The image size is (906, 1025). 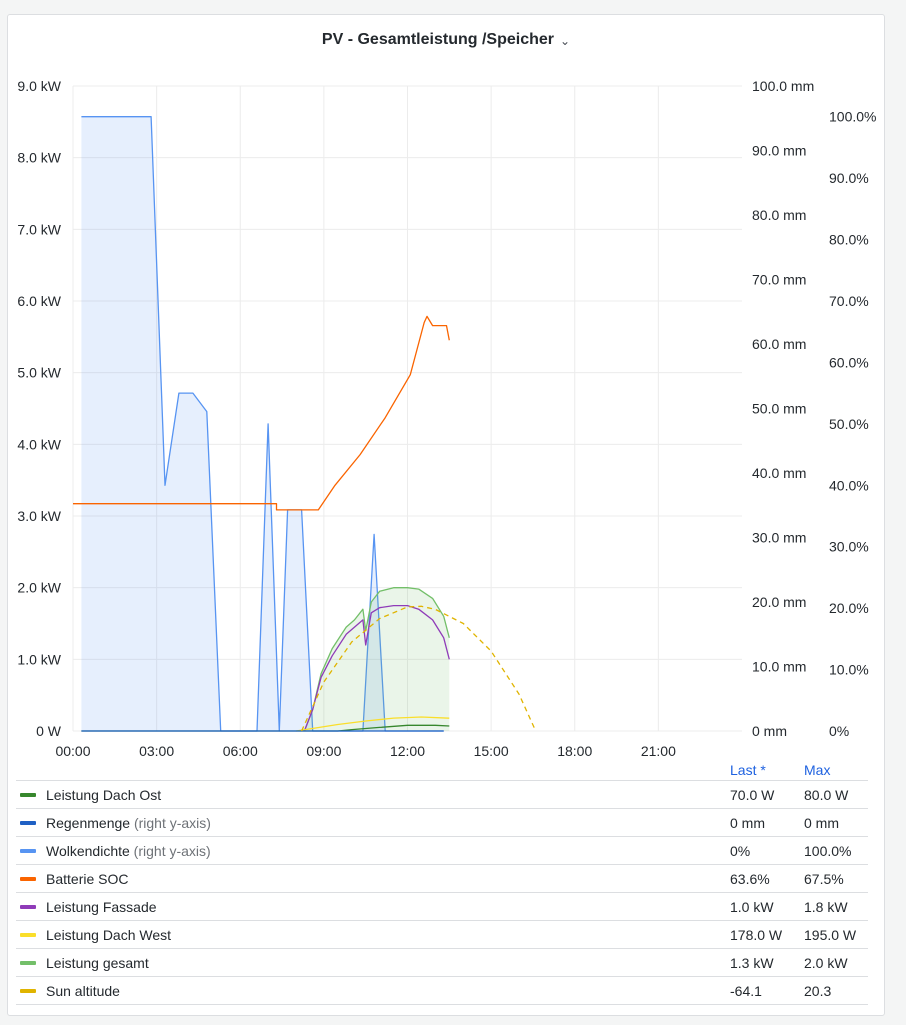 I want to click on legend-row: Leistung gesamt 1.3 kW 2.0 kW, so click(x=442, y=962).